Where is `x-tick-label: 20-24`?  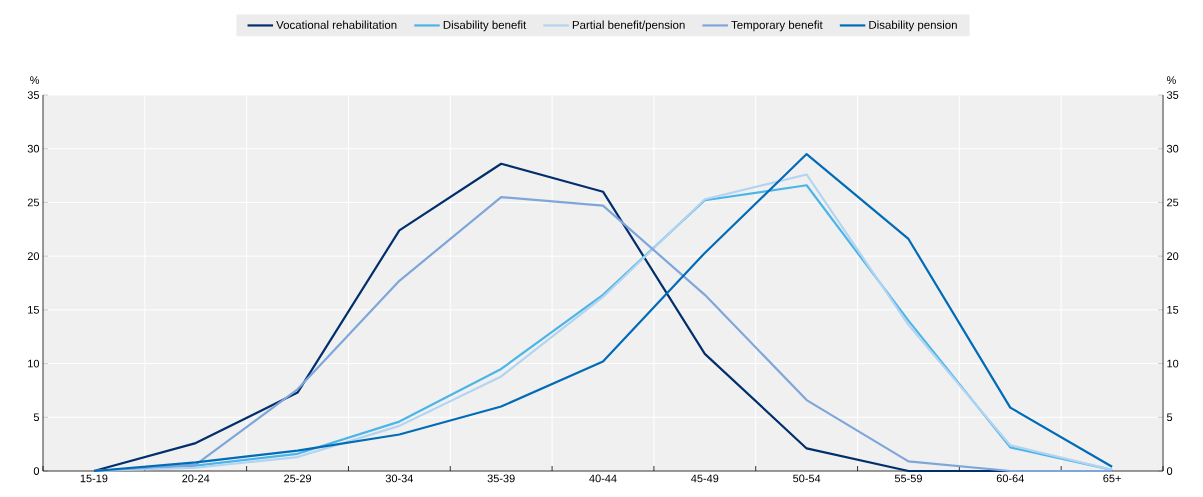
x-tick-label: 20-24 is located at coordinates (196, 478).